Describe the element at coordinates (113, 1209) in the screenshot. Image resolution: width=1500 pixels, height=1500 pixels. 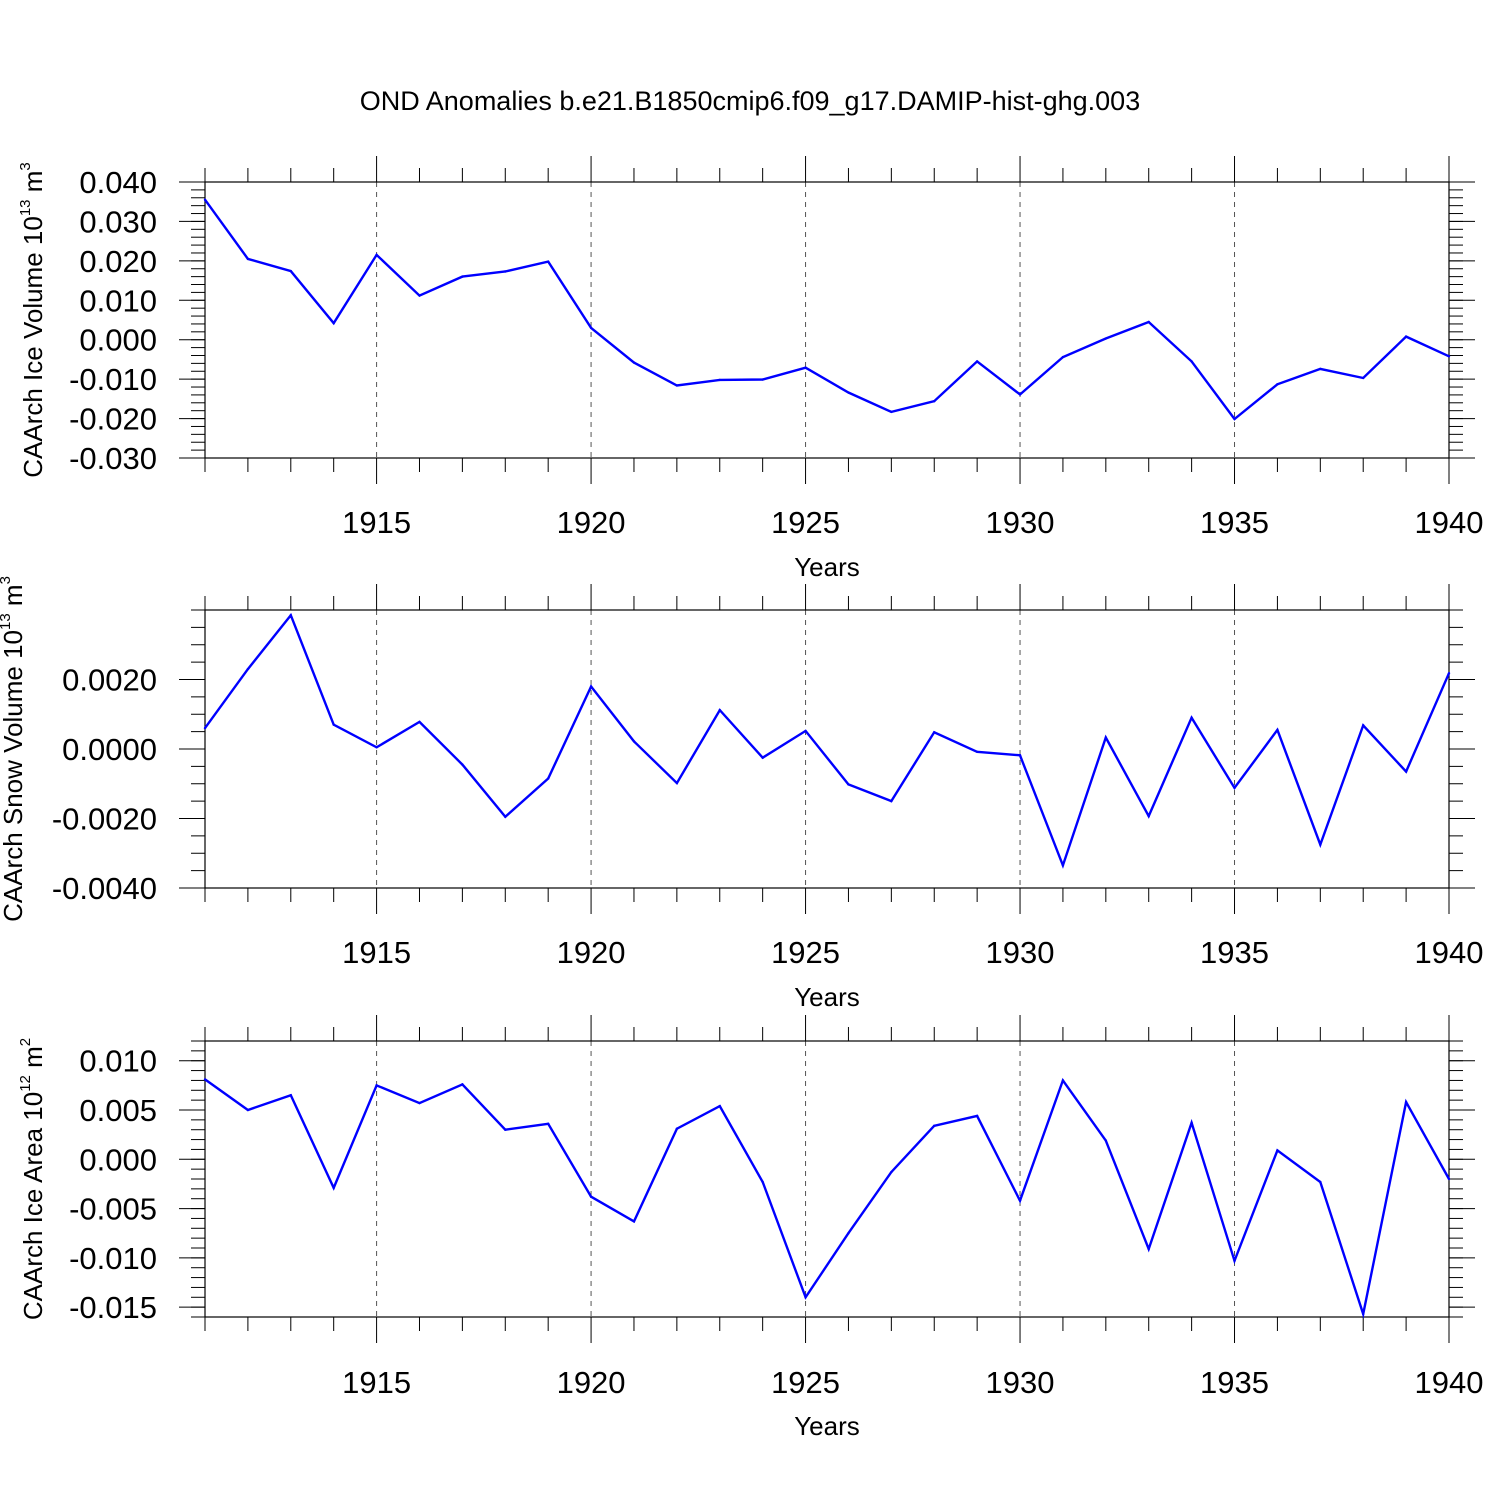
I see `y-tick-label: -0.005` at that location.